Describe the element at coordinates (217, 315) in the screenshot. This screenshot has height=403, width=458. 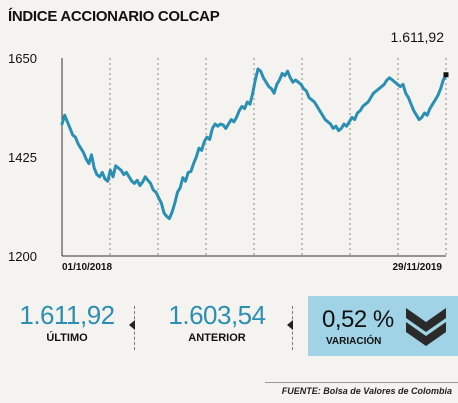
I see `anterior-value: 1.603,54` at that location.